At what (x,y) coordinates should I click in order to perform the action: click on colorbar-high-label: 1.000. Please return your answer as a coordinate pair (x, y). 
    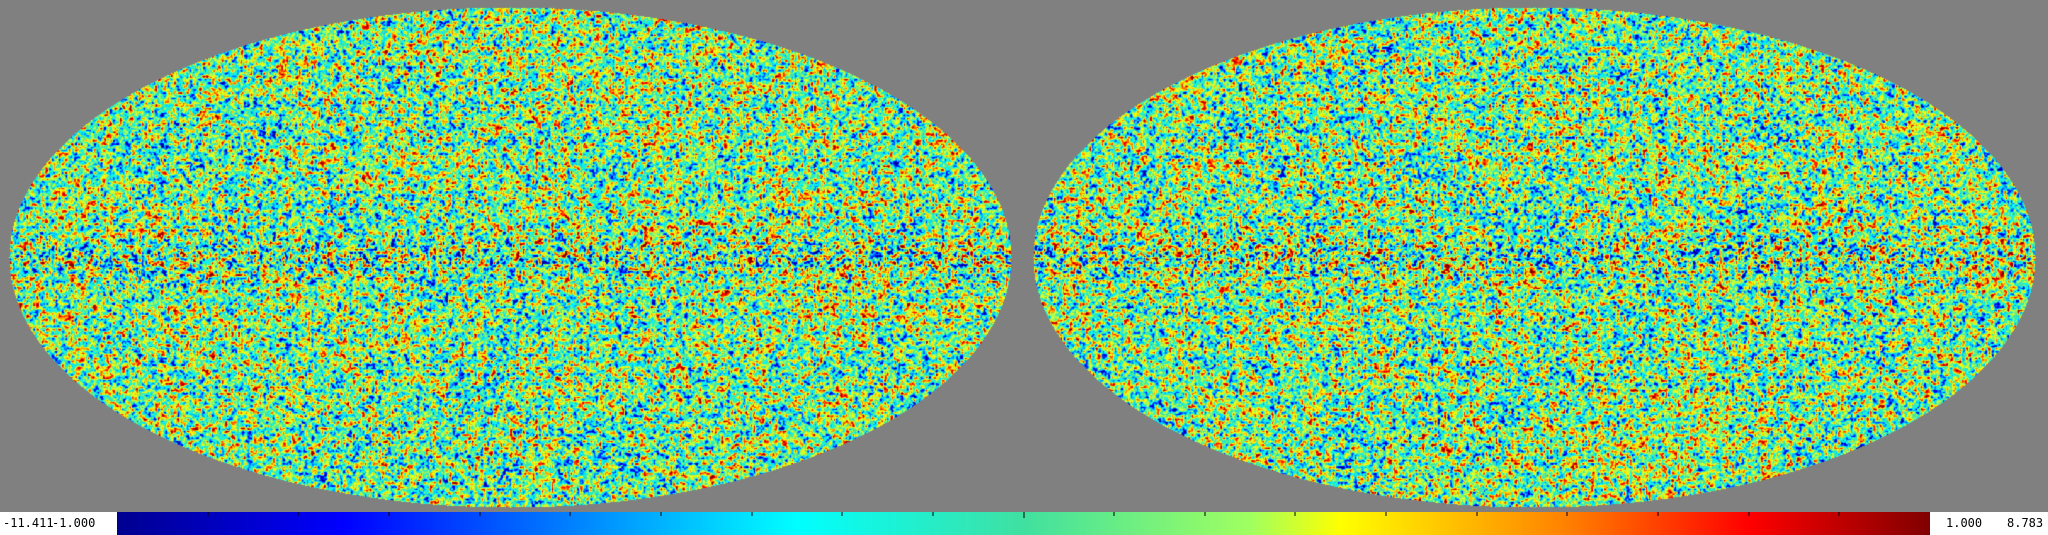
    Looking at the image, I should click on (1964, 523).